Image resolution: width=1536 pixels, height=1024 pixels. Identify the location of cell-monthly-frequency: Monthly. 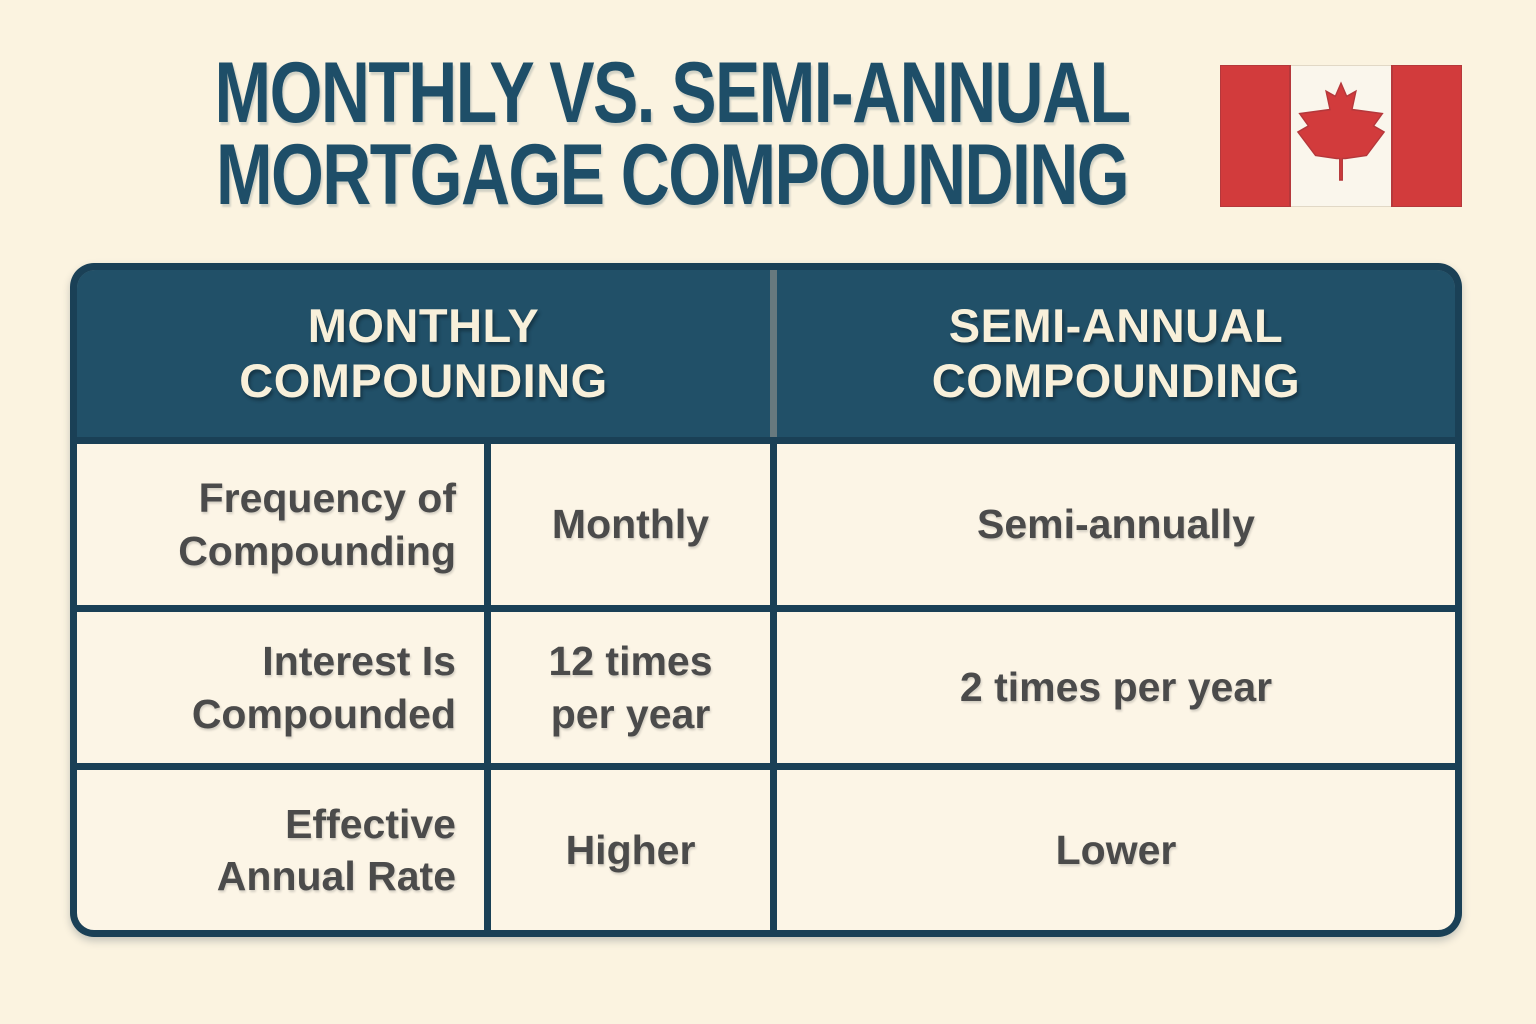
(630, 524).